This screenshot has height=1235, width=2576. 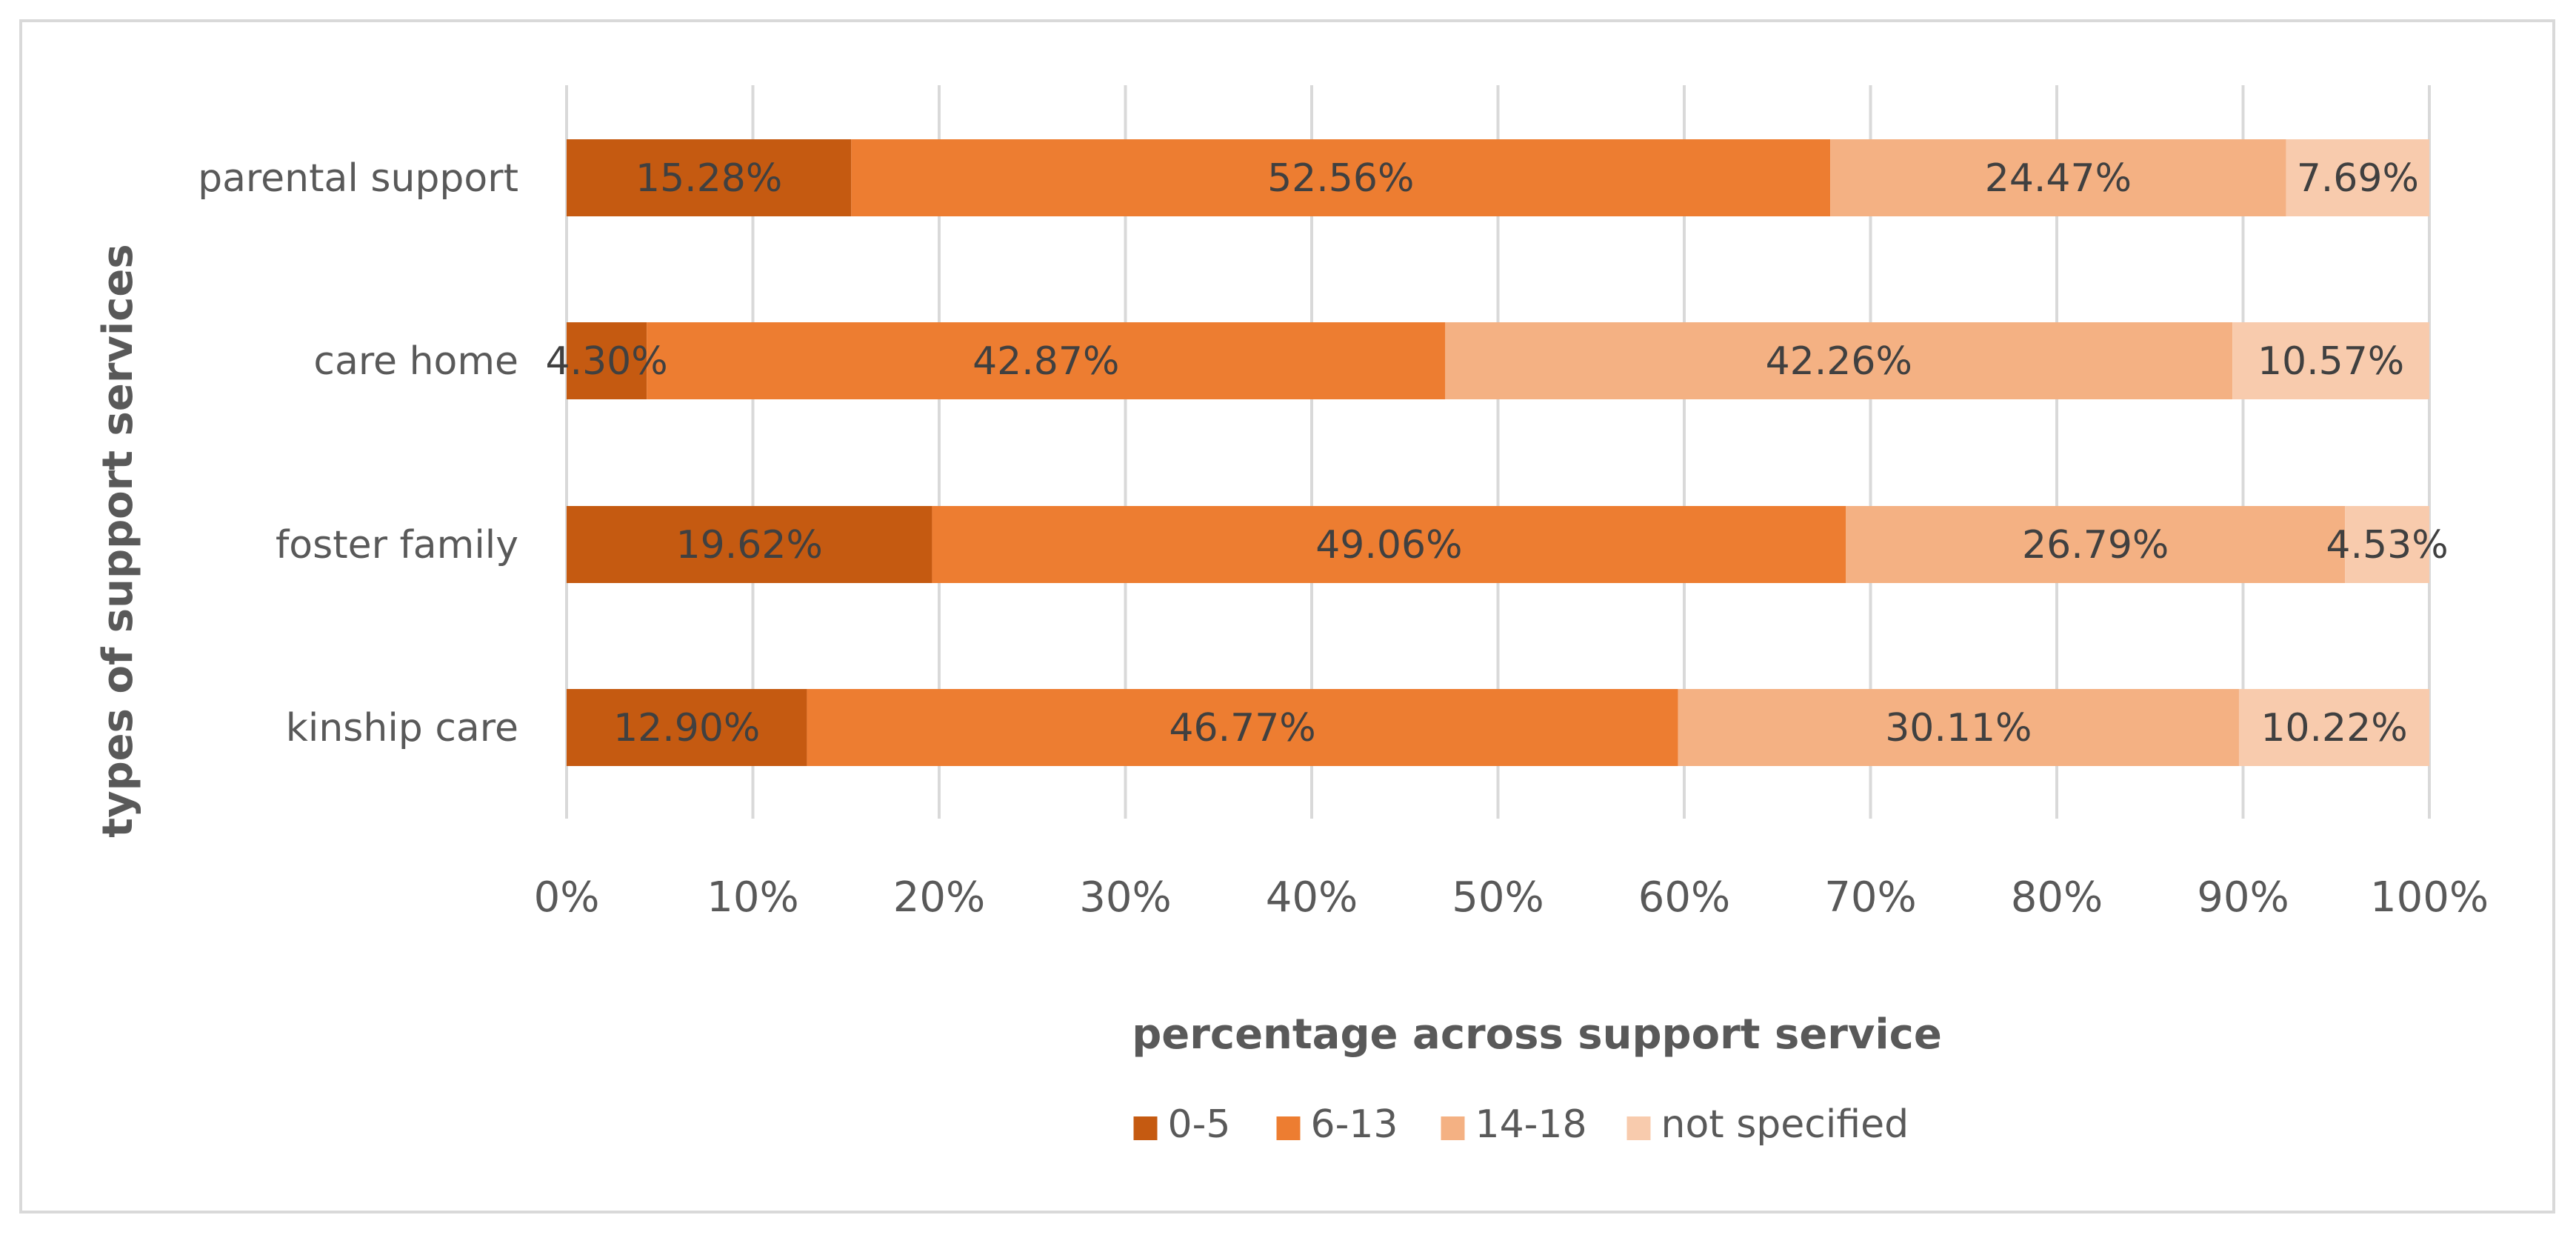 What do you see at coordinates (2057, 897) in the screenshot?
I see `x-tick-label: 80%` at bounding box center [2057, 897].